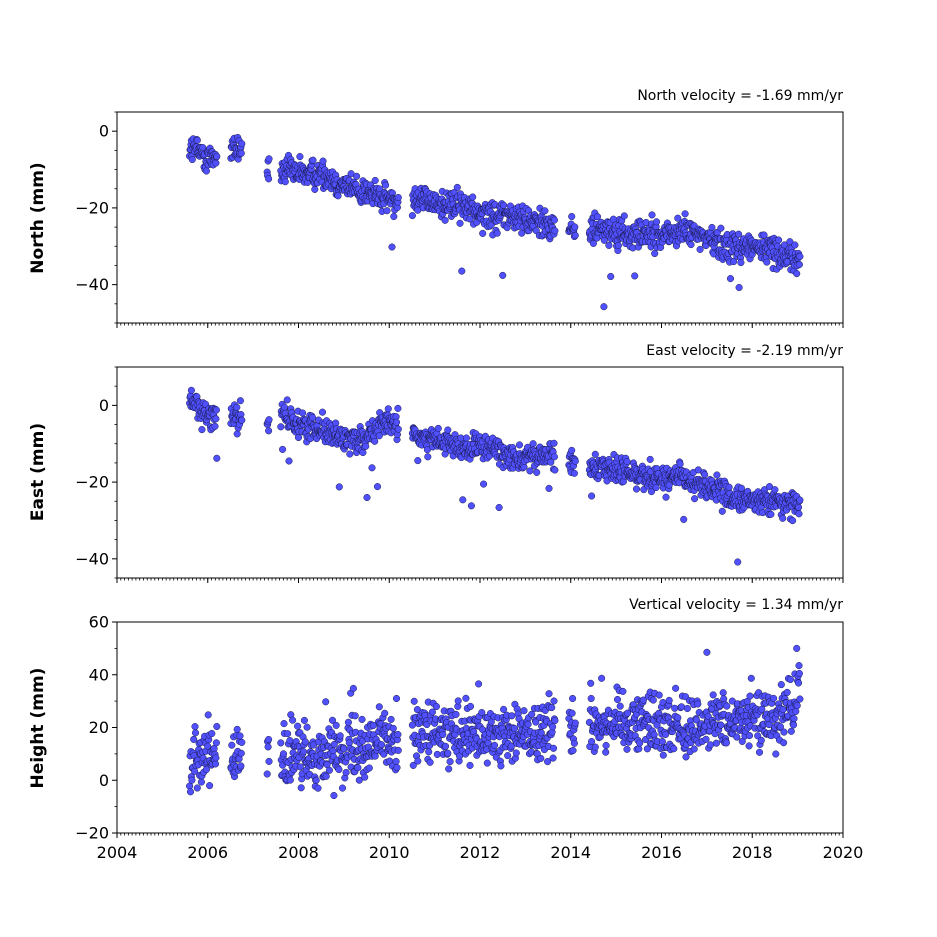 The image size is (937, 937). I want to click on y-tick-label: −20, so click(92, 833).